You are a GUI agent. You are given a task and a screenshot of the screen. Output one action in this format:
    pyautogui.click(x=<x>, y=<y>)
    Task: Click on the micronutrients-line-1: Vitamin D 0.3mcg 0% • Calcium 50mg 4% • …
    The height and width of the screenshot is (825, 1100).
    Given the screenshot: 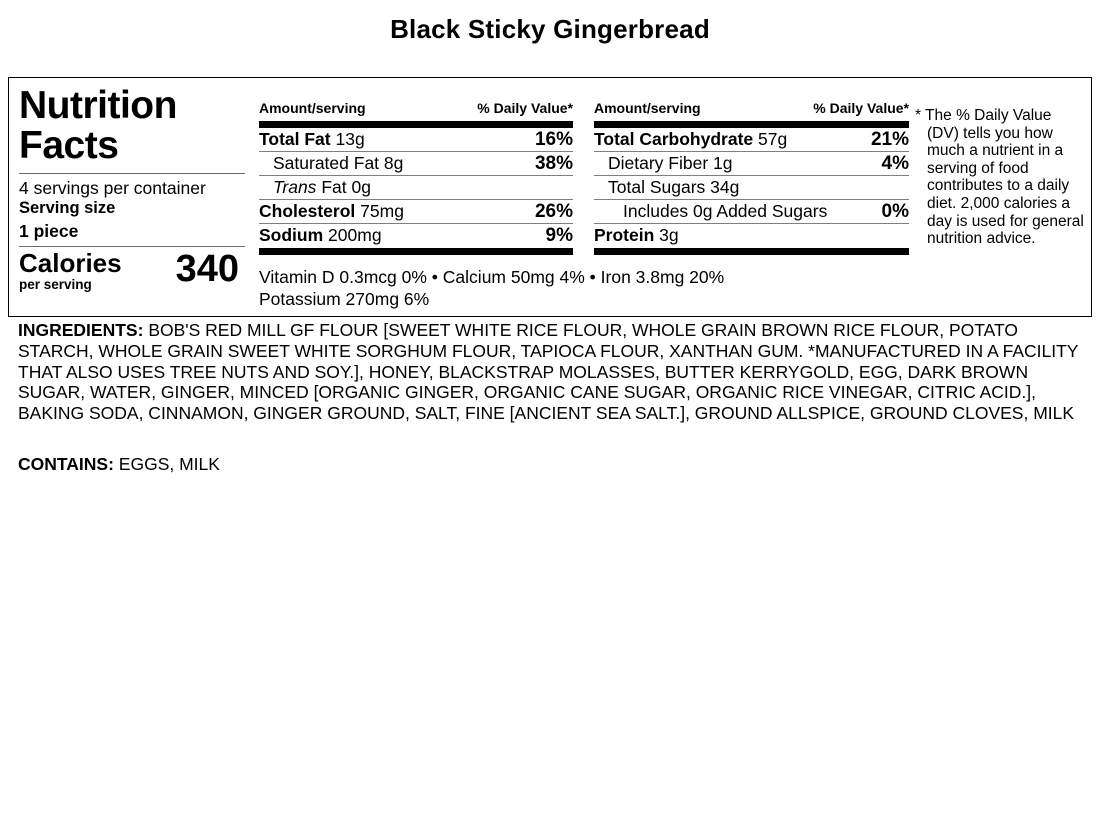 What is the action you would take?
    pyautogui.click(x=492, y=277)
    